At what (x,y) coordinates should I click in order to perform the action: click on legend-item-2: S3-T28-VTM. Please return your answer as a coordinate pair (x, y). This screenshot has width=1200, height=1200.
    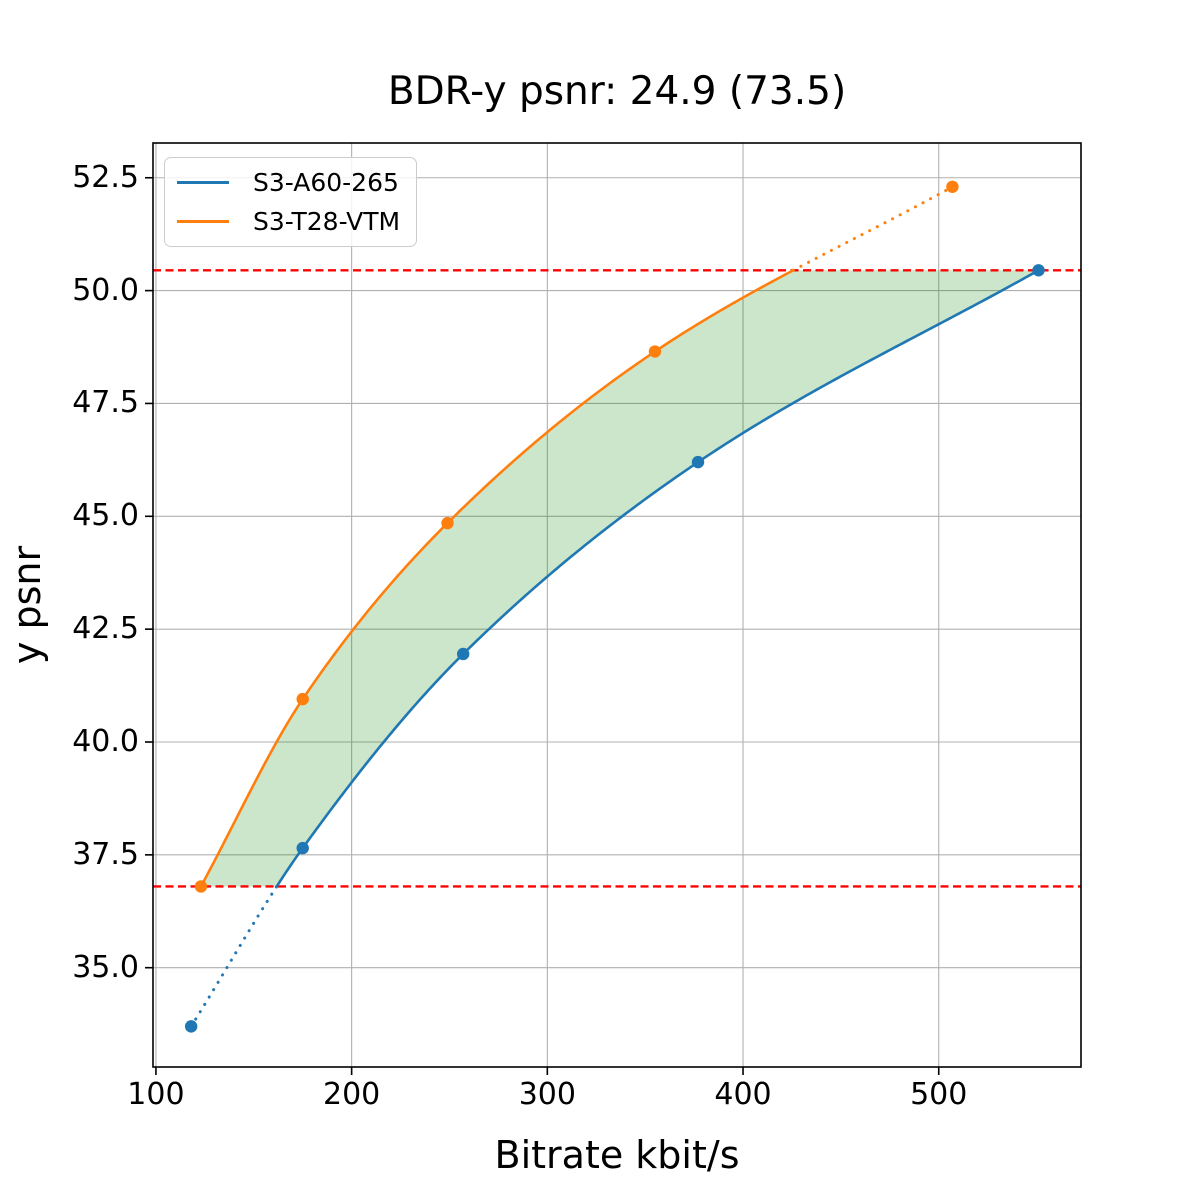
    Looking at the image, I should click on (288, 221).